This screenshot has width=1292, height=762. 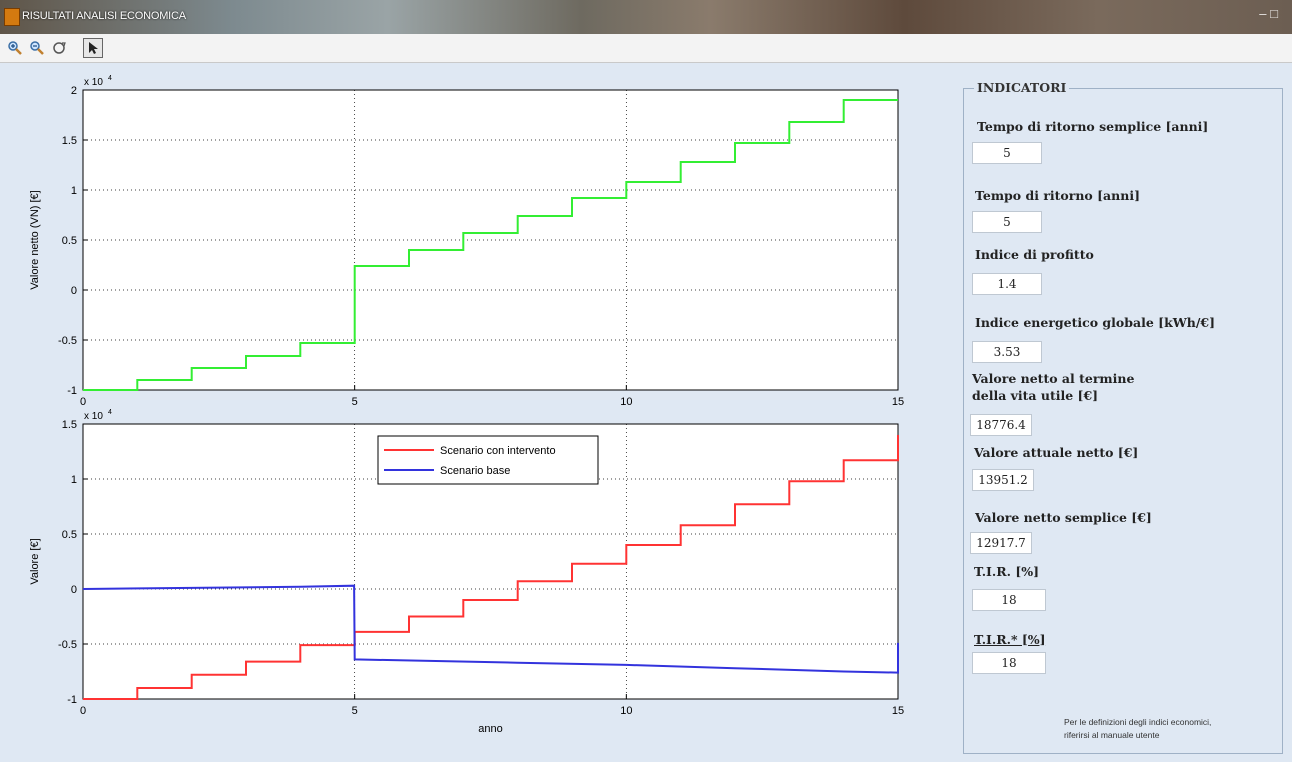 I want to click on pointer-icon, so click(x=93, y=48).